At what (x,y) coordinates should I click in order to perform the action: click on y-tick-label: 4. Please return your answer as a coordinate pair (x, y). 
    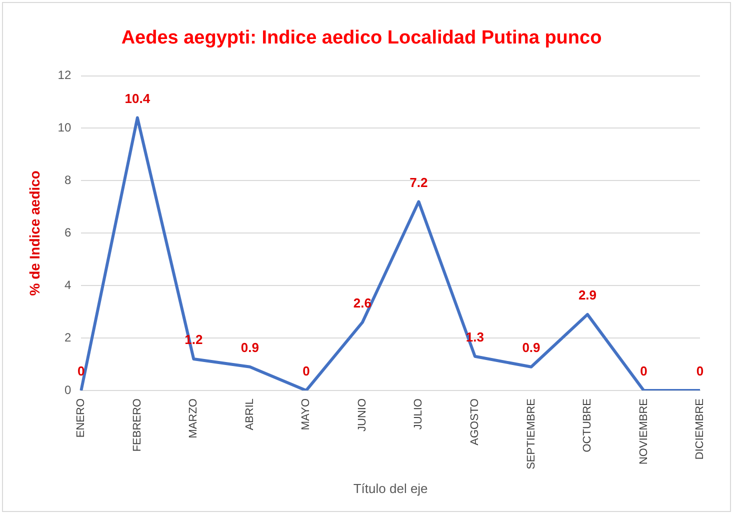
    Looking at the image, I should click on (68, 285).